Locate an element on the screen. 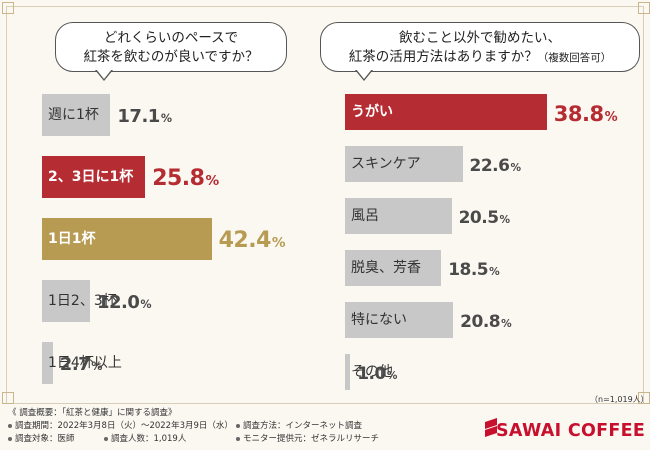 Image resolution: width=650 pixels, height=450 pixels. value-label: 12.0% is located at coordinates (124, 303).